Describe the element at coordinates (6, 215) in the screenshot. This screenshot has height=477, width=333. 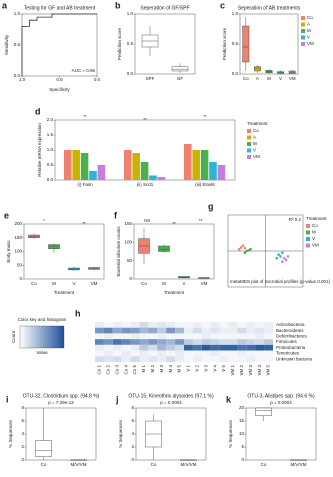
I see `panel-letter: e` at that location.